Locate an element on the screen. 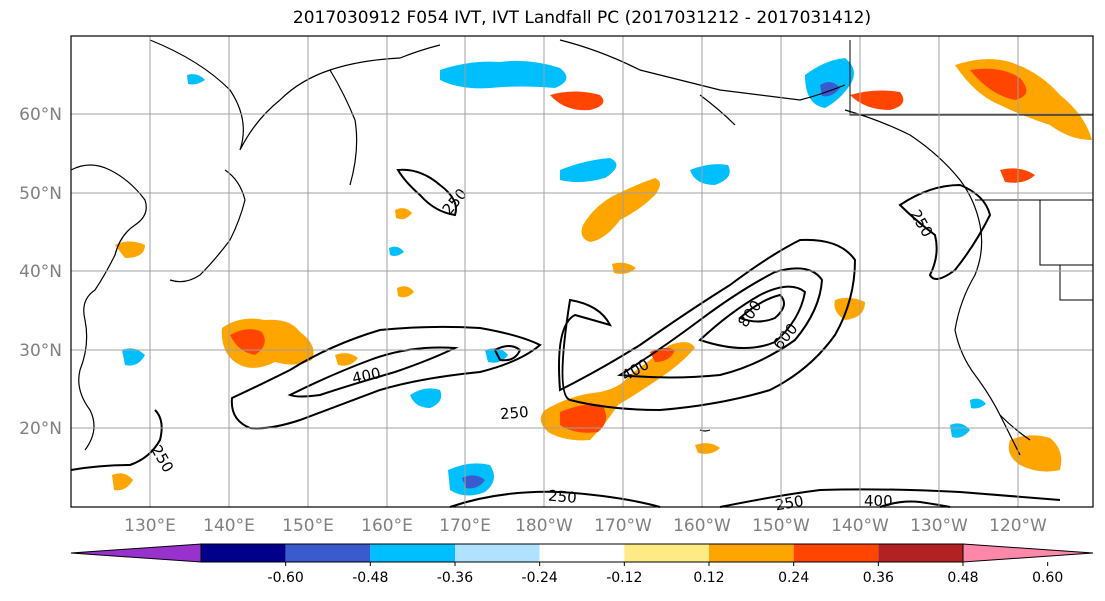 Image resolution: width=1105 pixels, height=601 pixels. lon-label: 120°W is located at coordinates (1018, 526).